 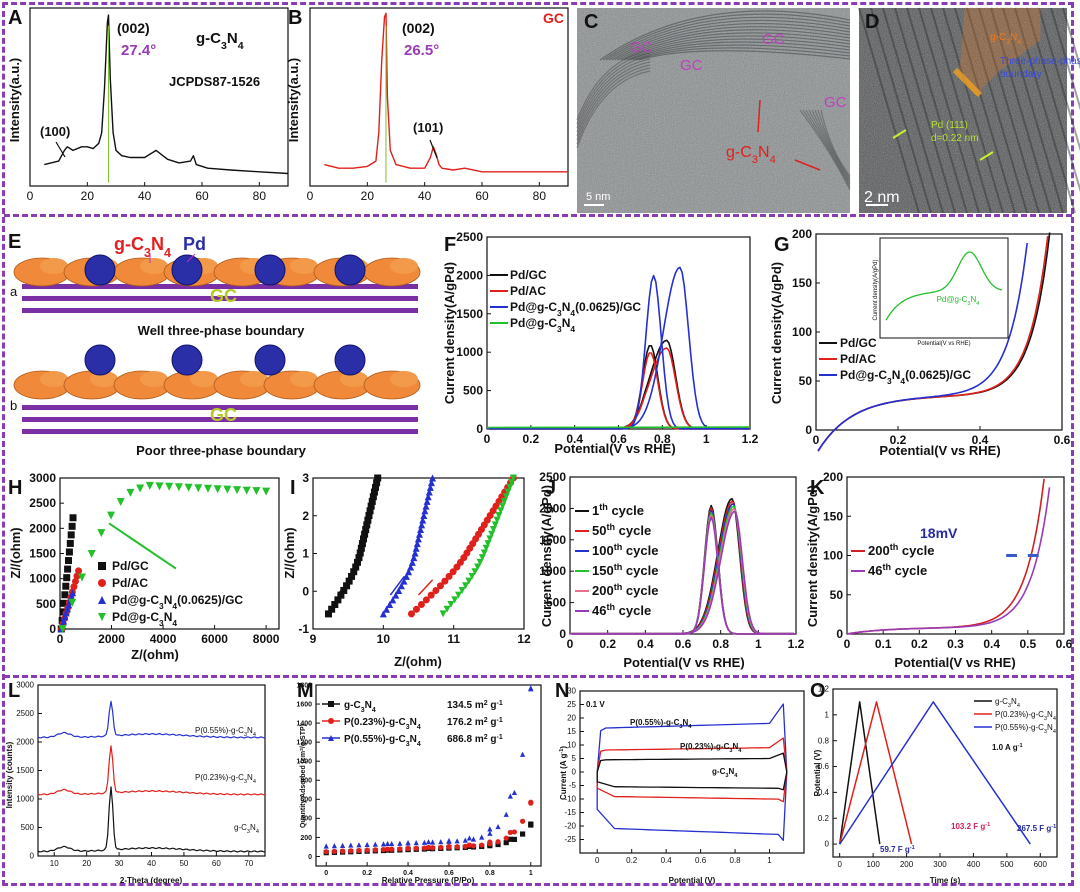 What do you see at coordinates (824, 689) in the screenshot?
I see `y-tick-label: 1.2` at bounding box center [824, 689].